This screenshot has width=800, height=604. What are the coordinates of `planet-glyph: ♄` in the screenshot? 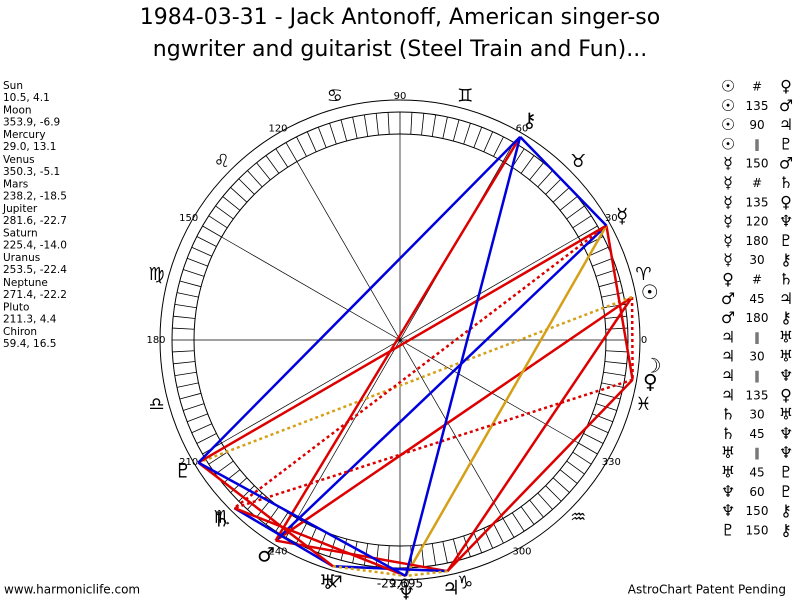 It's located at (222, 519).